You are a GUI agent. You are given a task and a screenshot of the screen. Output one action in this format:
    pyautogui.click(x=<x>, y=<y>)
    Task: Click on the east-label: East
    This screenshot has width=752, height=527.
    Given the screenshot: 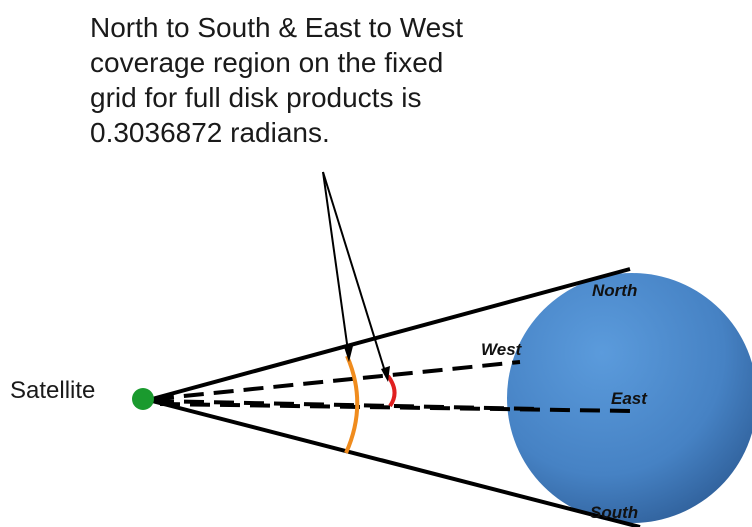 What is the action you would take?
    pyautogui.click(x=629, y=398)
    